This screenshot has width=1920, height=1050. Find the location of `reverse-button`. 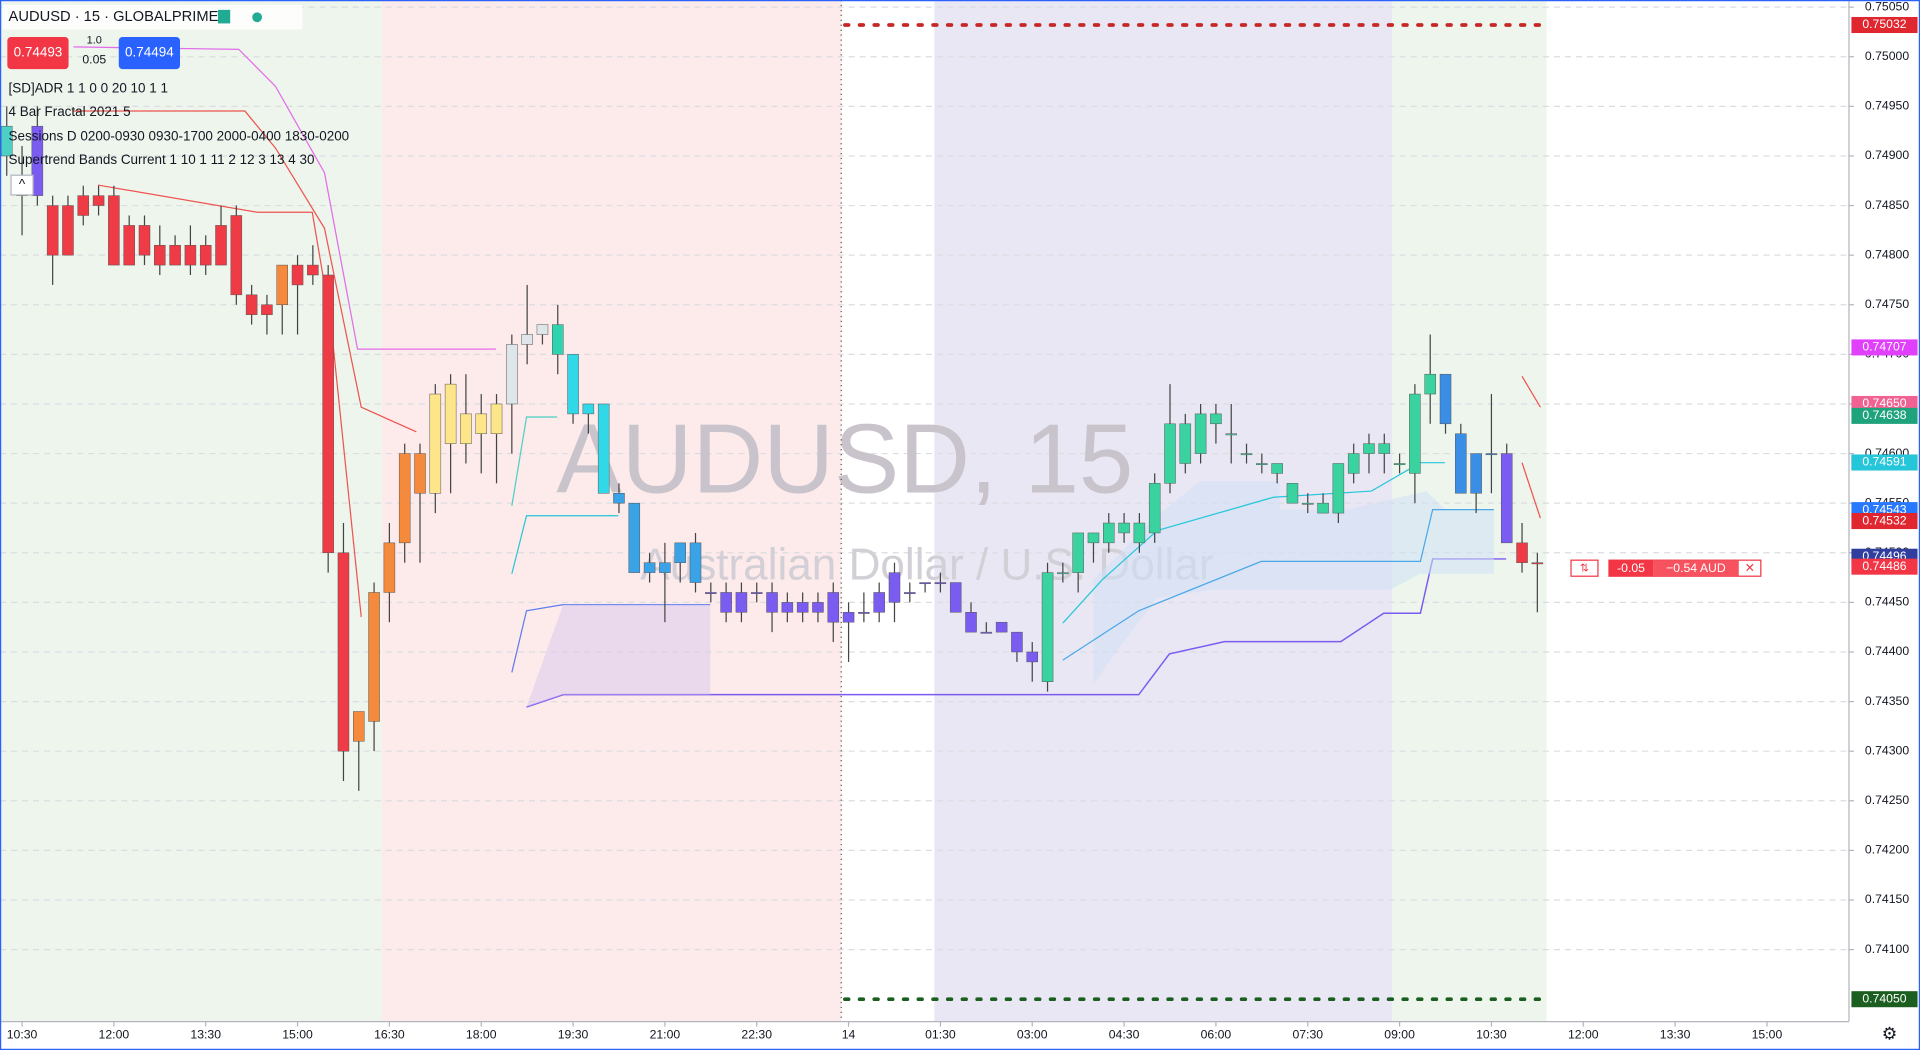

reverse-button is located at coordinates (1584, 568).